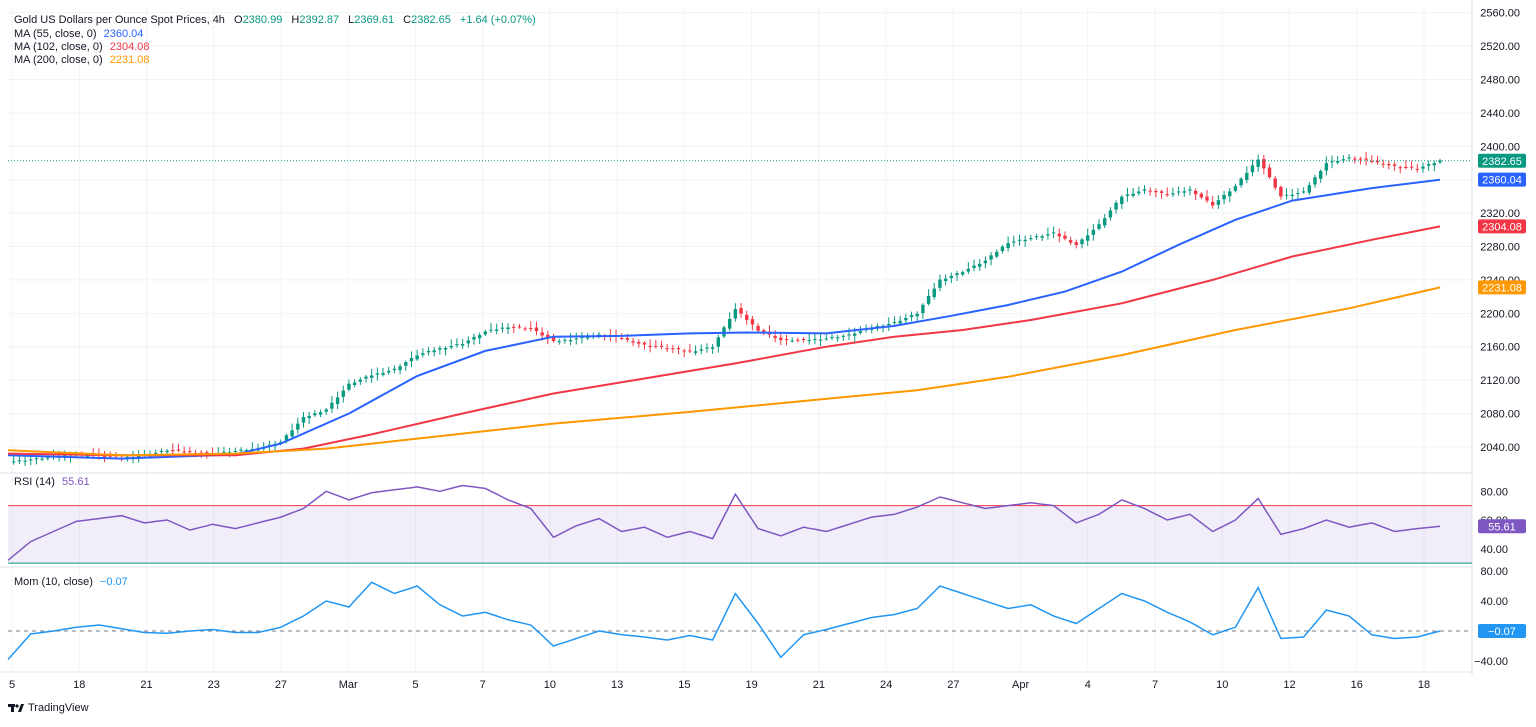 Image resolution: width=1536 pixels, height=727 pixels. What do you see at coordinates (348, 685) in the screenshot?
I see `x-tick-label: Mar` at bounding box center [348, 685].